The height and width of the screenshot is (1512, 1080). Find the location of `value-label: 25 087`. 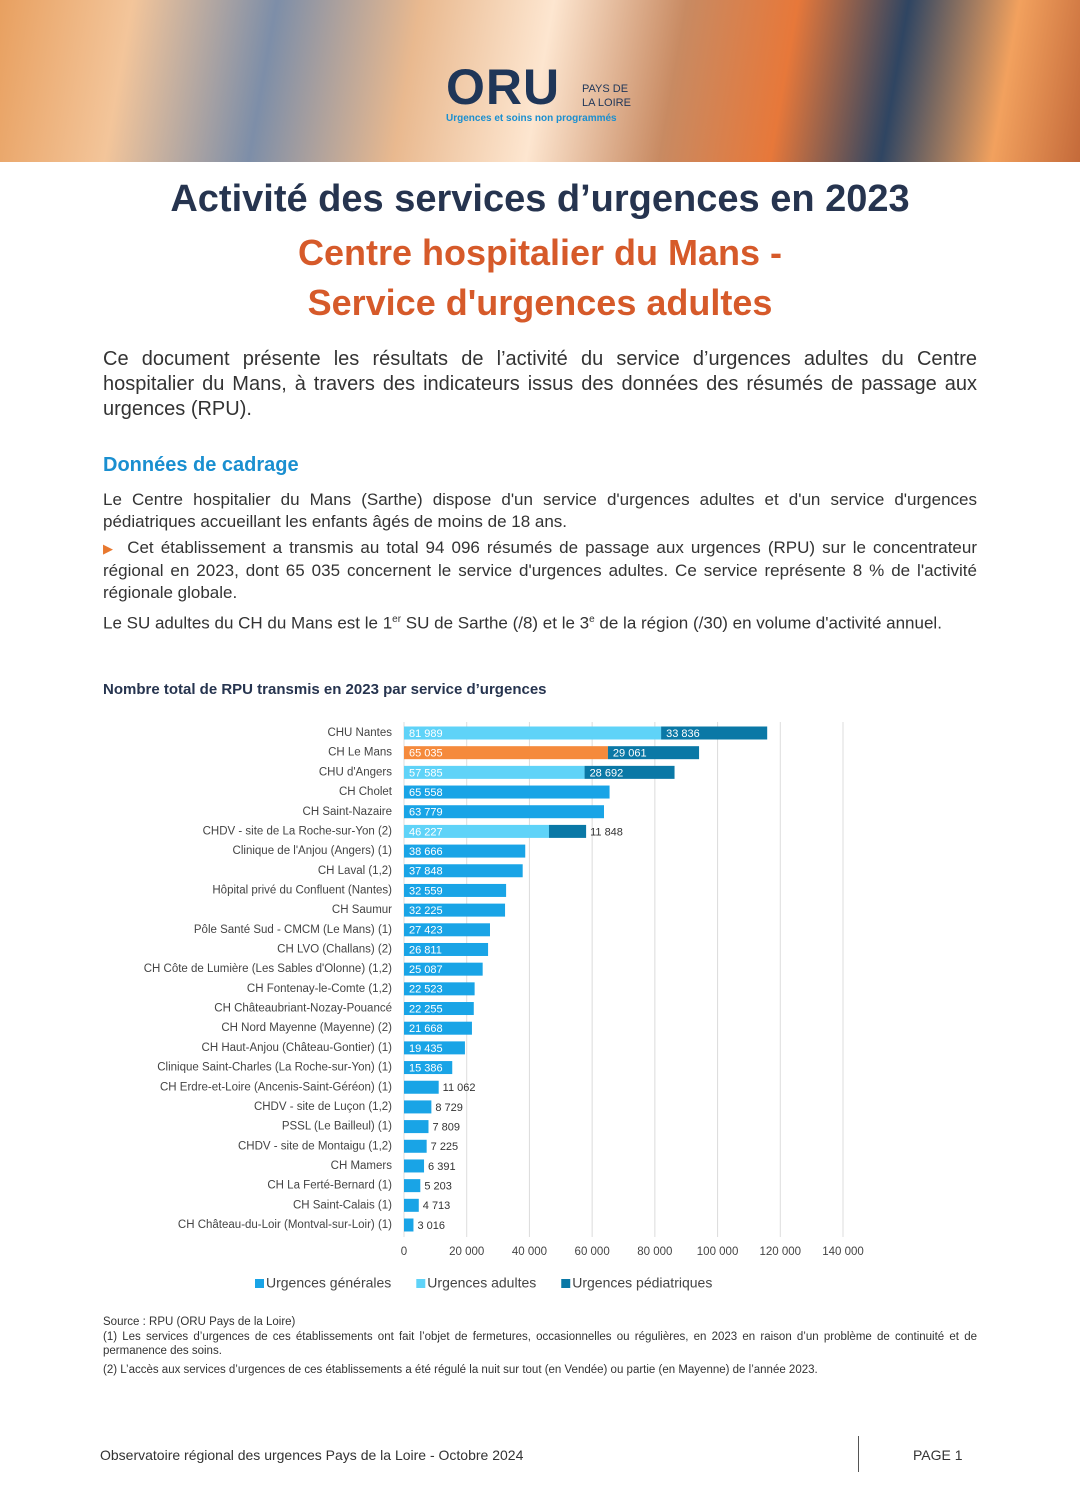

value-label: 25 087 is located at coordinates (426, 970).